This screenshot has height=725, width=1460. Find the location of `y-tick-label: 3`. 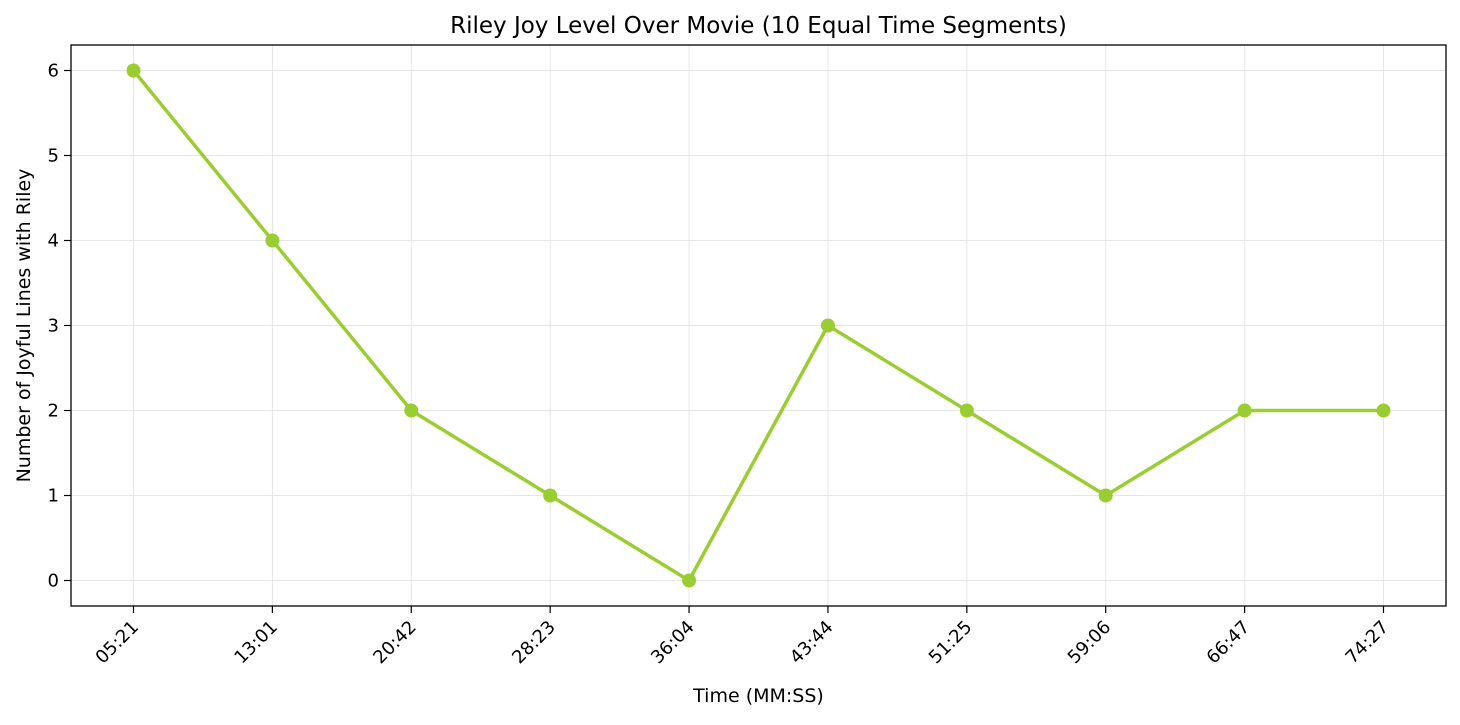

y-tick-label: 3 is located at coordinates (53, 326).